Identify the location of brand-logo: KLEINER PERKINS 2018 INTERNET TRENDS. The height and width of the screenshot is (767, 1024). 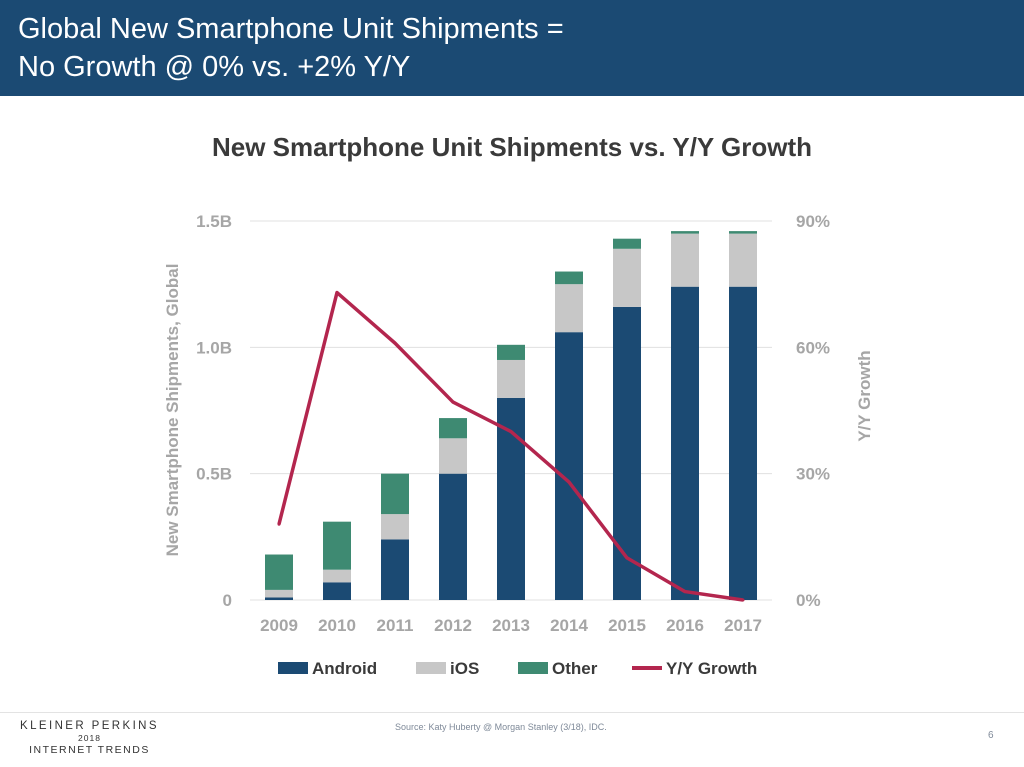
(89, 738).